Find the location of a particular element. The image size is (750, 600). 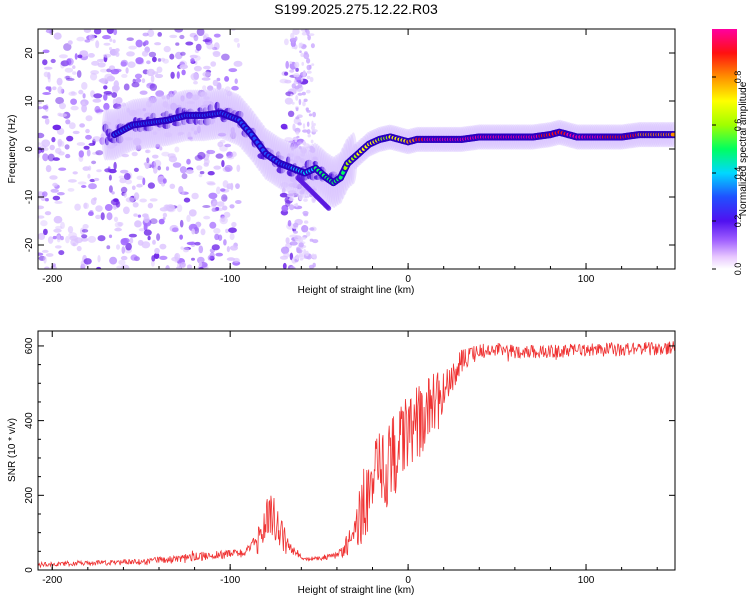

colorbar-label: Normalized spectral amplitude is located at coordinates (743, 148).